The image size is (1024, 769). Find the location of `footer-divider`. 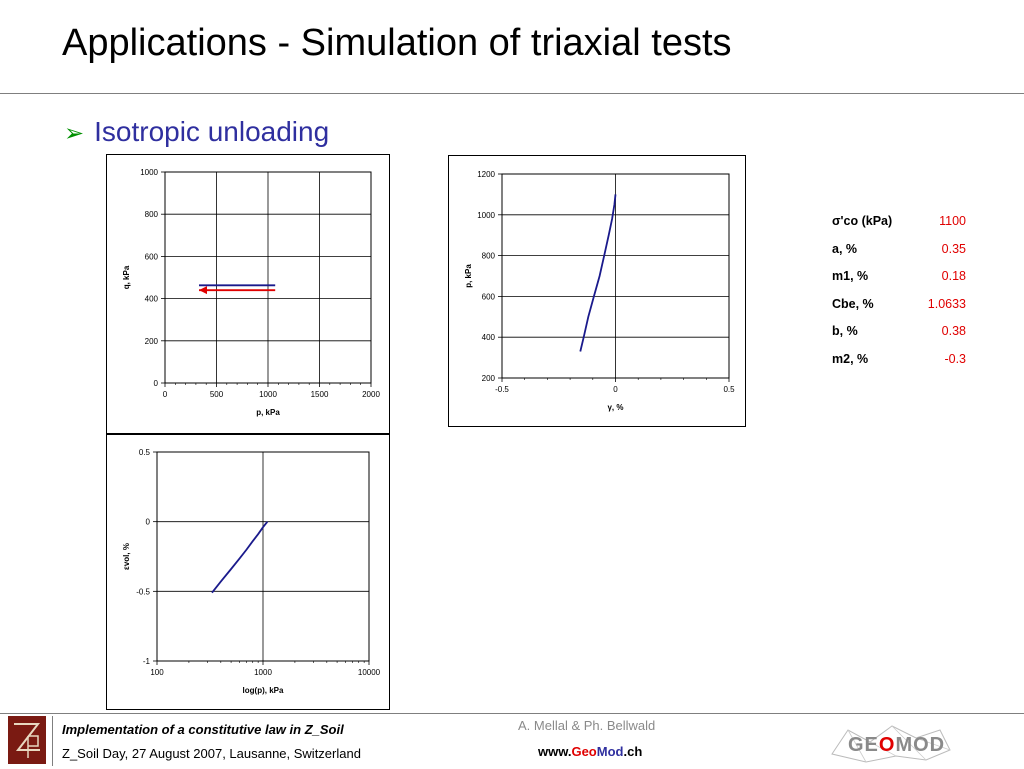

footer-divider is located at coordinates (512, 713).